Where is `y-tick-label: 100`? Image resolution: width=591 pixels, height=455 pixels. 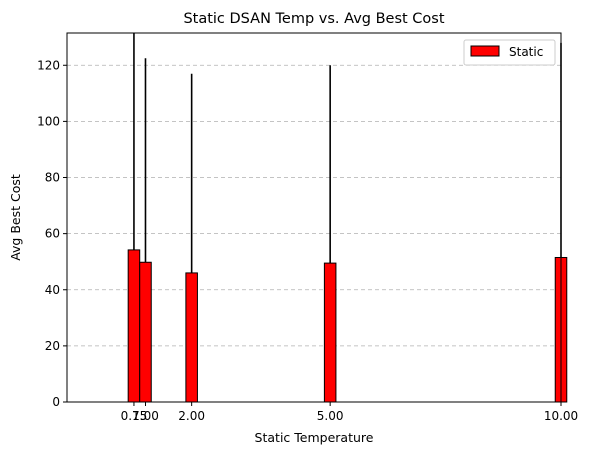
y-tick-label: 100 is located at coordinates (48, 121).